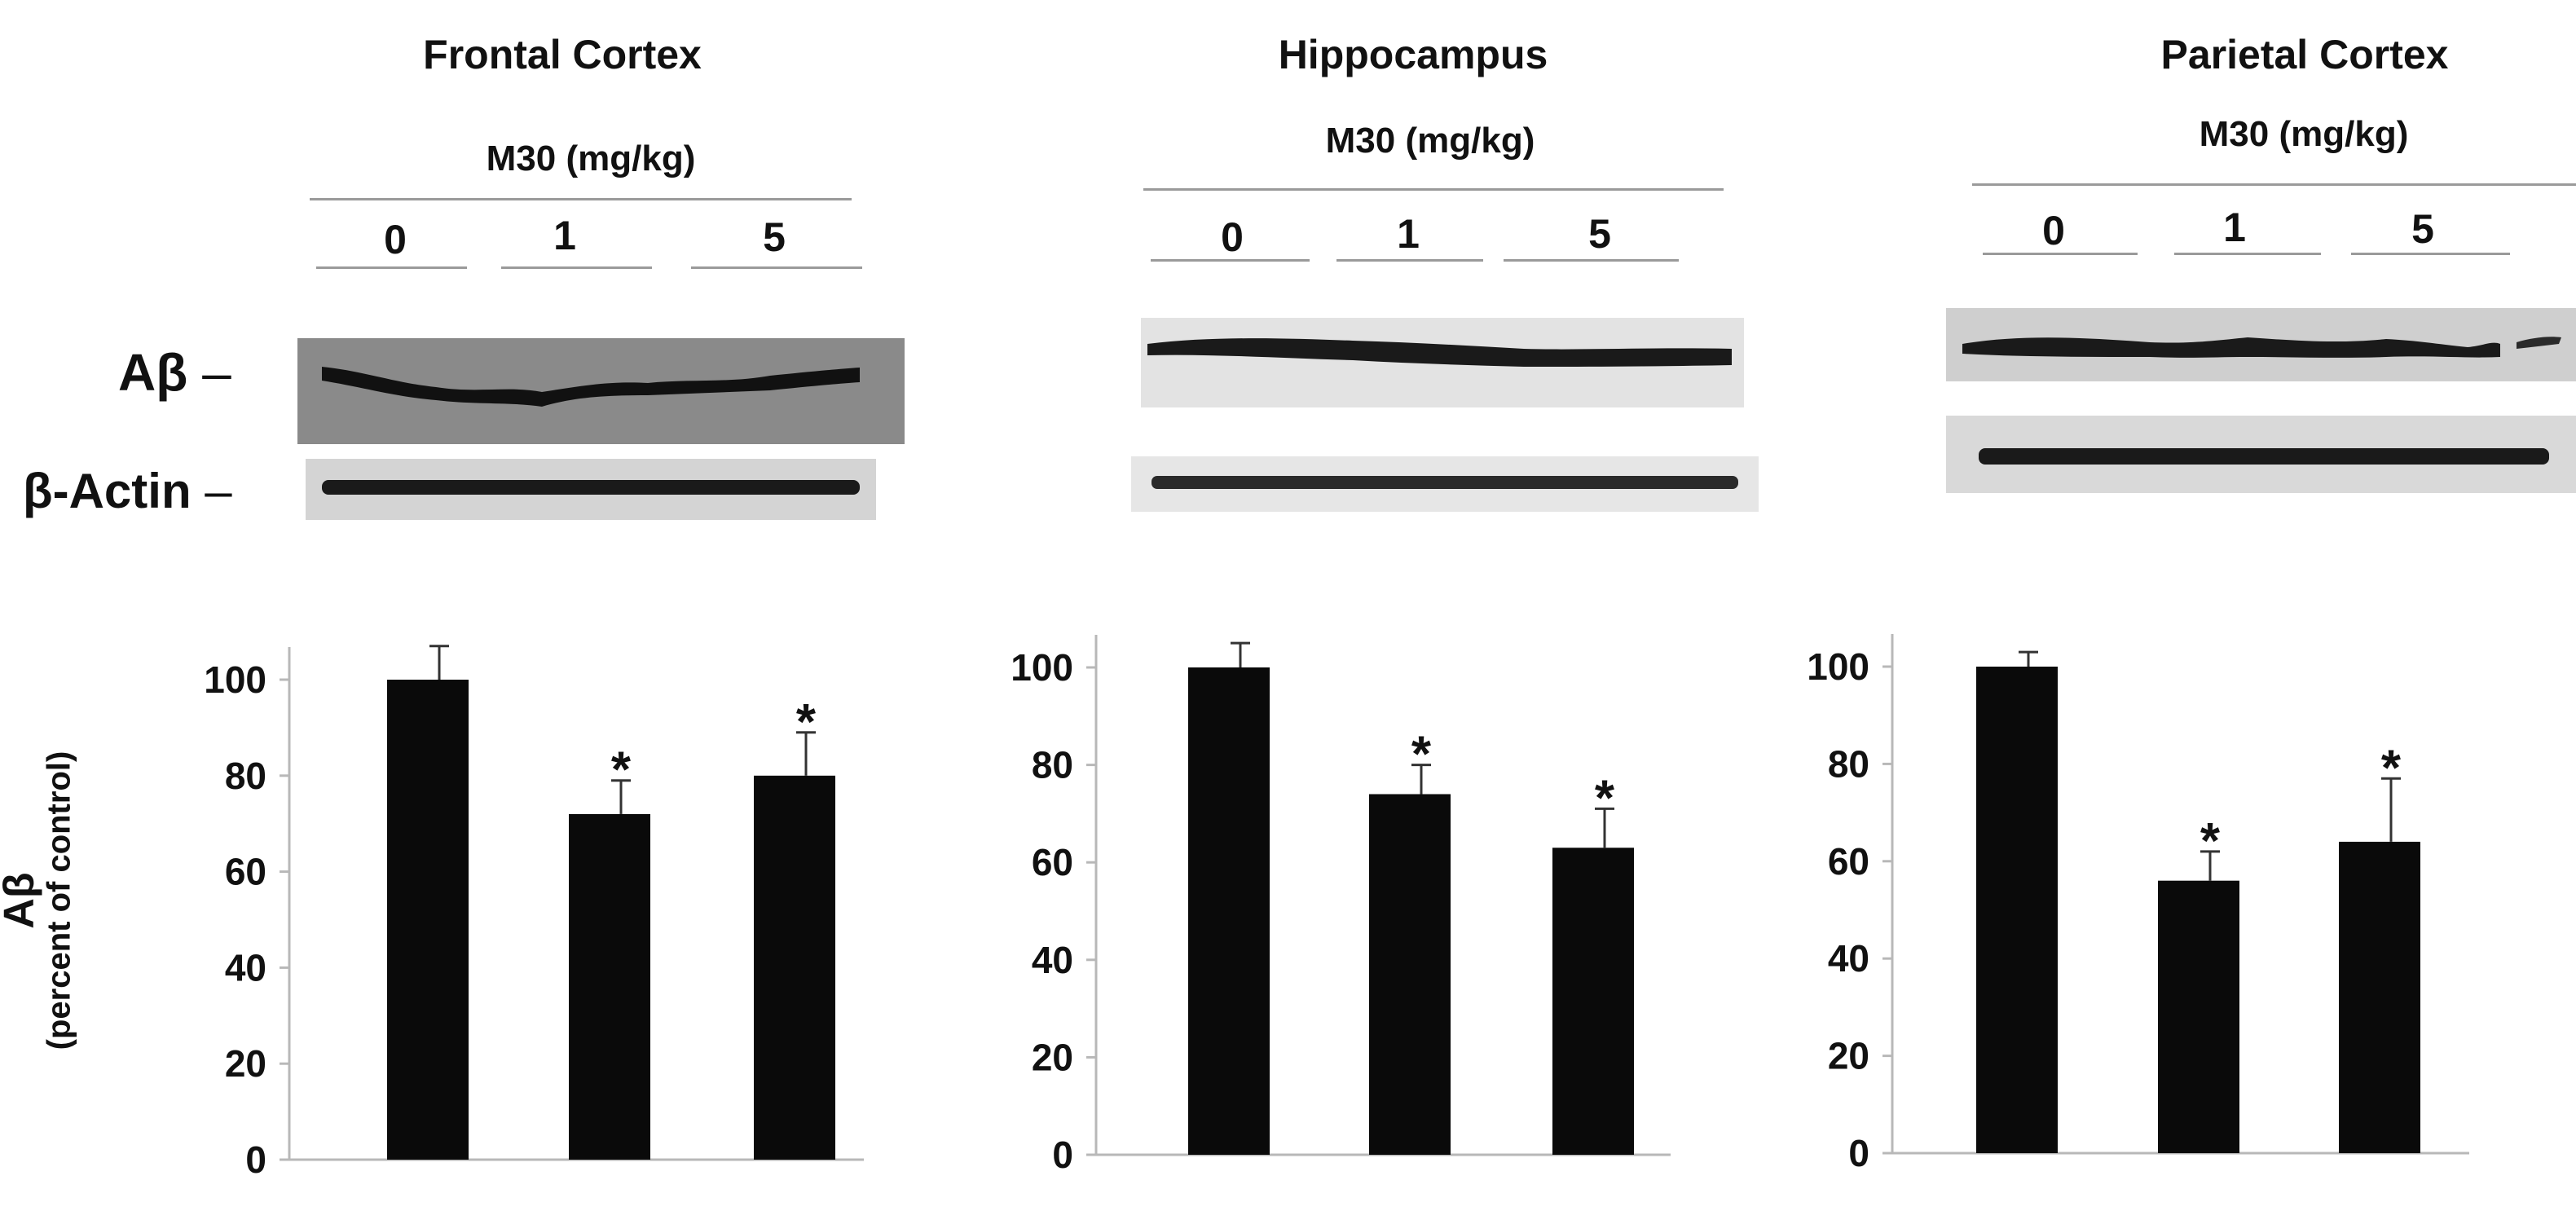 The width and height of the screenshot is (2576, 1211). What do you see at coordinates (128, 491) in the screenshot?
I see `actin-row-label: β-Actin –` at bounding box center [128, 491].